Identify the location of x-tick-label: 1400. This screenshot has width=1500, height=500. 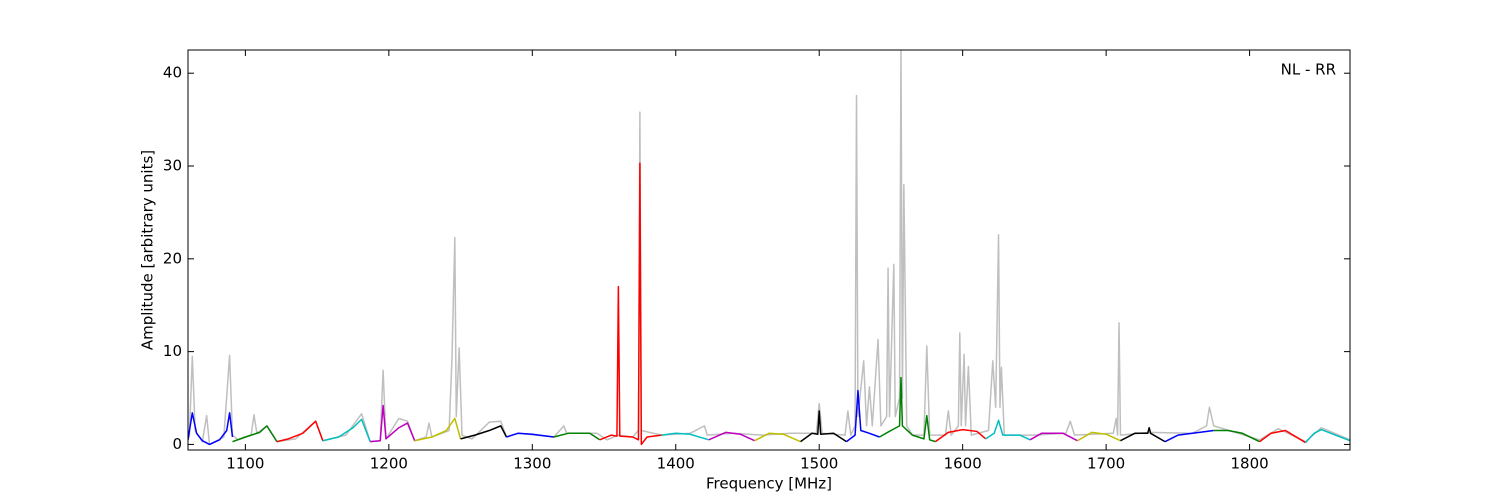
(676, 464).